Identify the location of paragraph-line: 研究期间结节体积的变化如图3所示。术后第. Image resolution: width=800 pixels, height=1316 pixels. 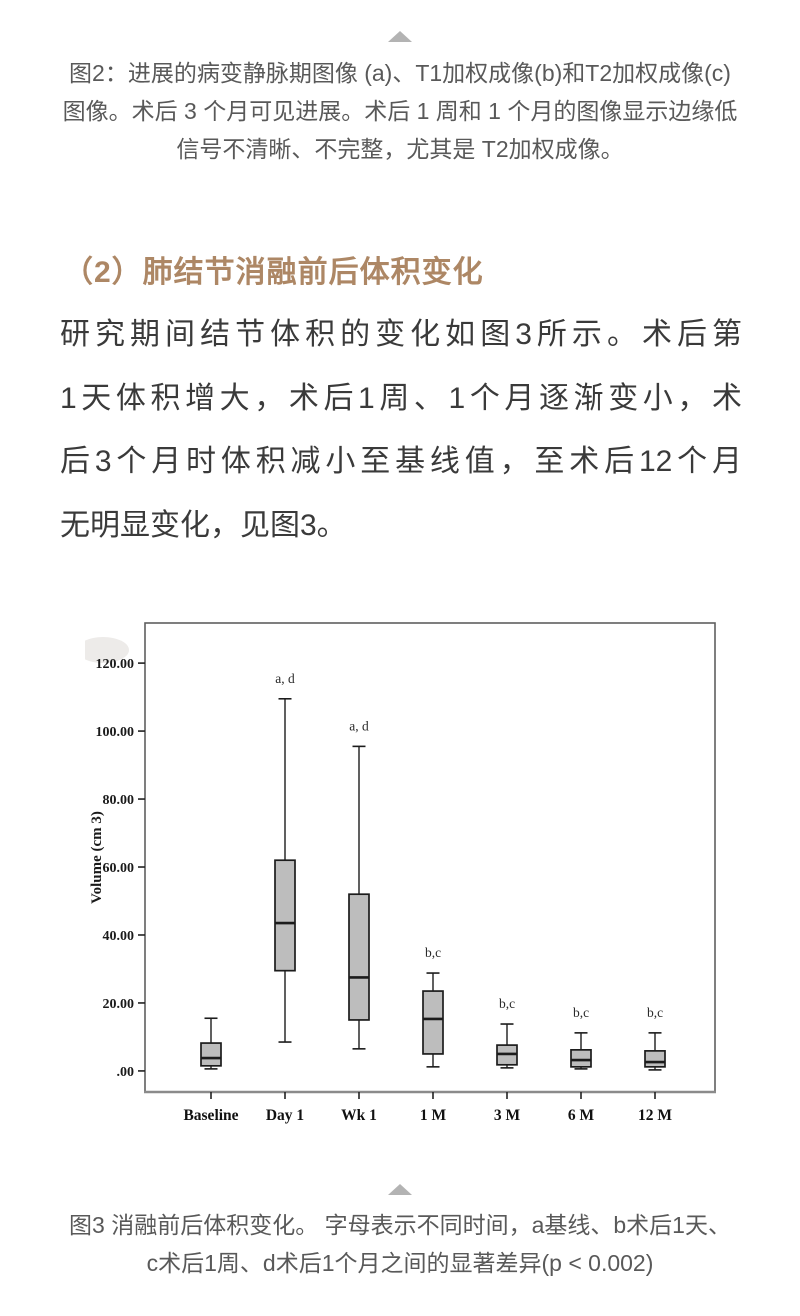
(401, 334).